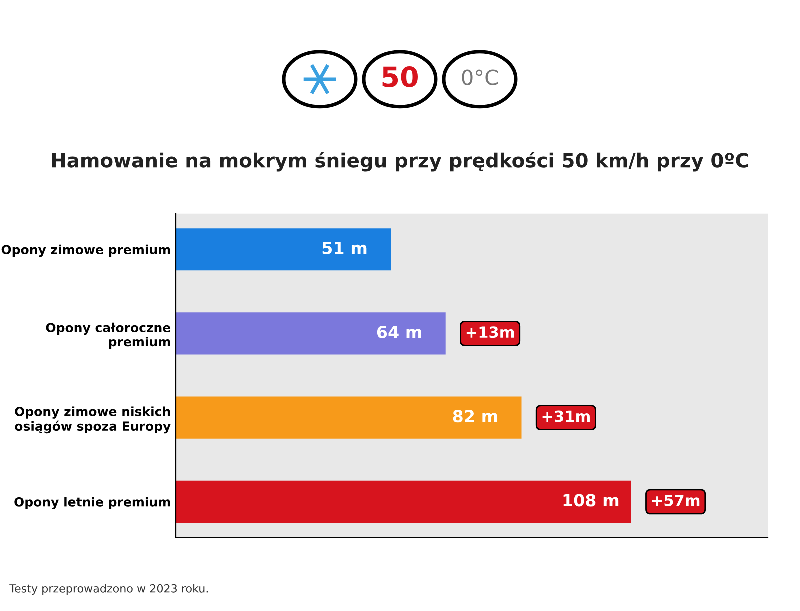 This screenshot has width=800, height=611. Describe the element at coordinates (399, 332) in the screenshot. I see `data-label: 64 m` at that location.